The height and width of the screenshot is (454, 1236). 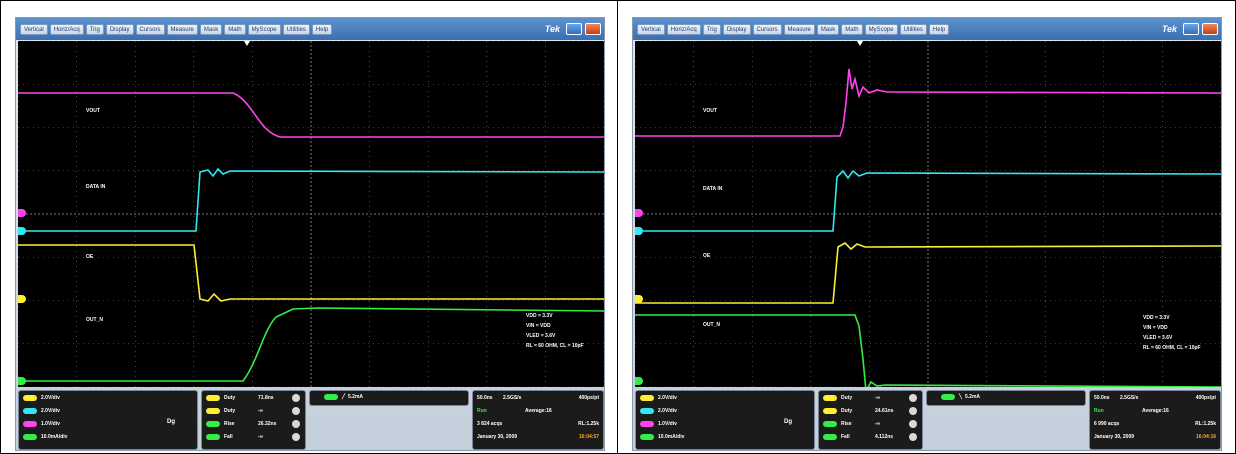 What do you see at coordinates (948, 397) in the screenshot?
I see `trigger-source-badge` at bounding box center [948, 397].